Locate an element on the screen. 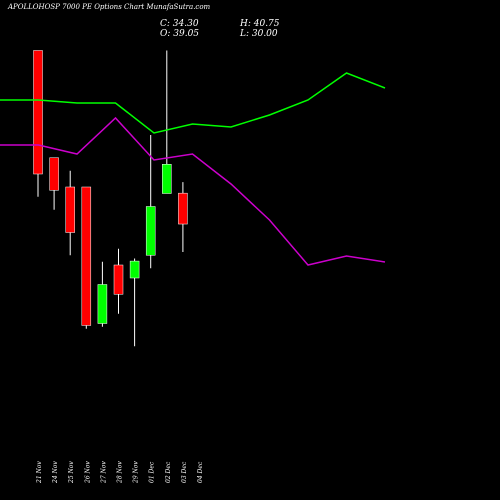 Image resolution: width=500 pixels, height=500 pixels. high-value: H: 40.75 is located at coordinates (260, 24).